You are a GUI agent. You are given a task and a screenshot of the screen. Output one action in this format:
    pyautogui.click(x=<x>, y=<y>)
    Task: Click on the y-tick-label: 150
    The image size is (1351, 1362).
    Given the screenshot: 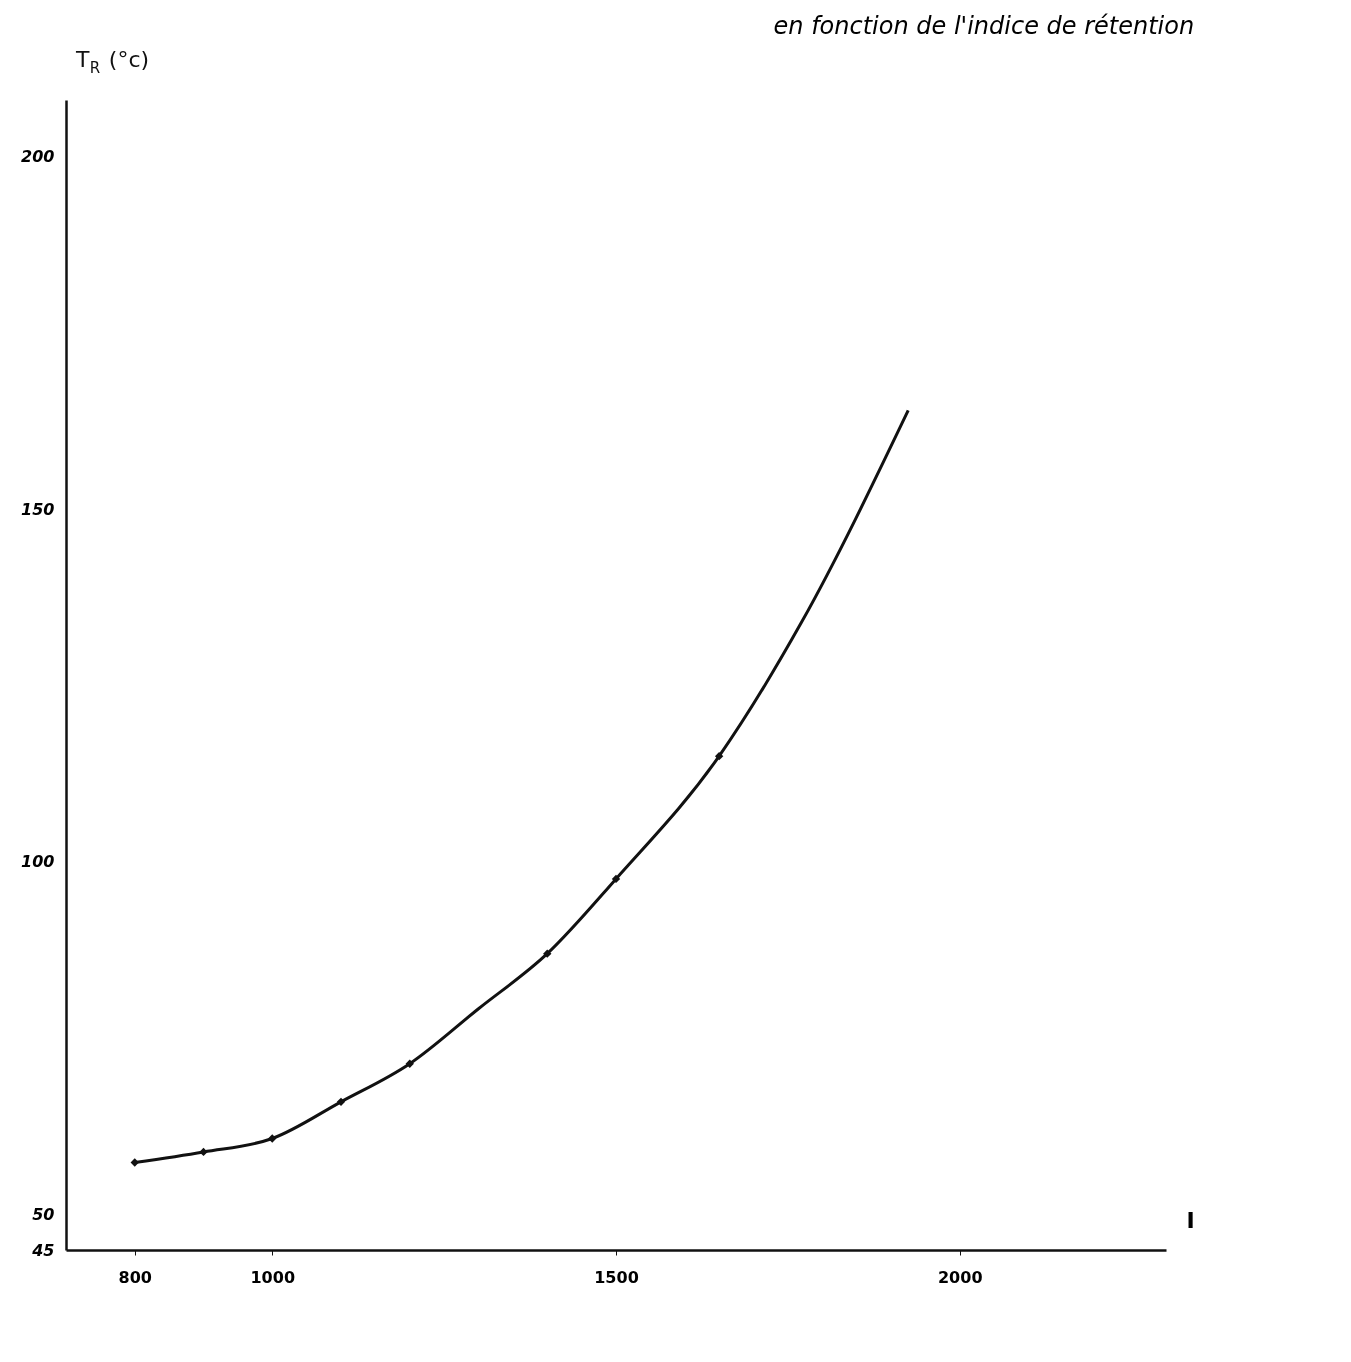 What is the action you would take?
    pyautogui.click(x=38, y=509)
    